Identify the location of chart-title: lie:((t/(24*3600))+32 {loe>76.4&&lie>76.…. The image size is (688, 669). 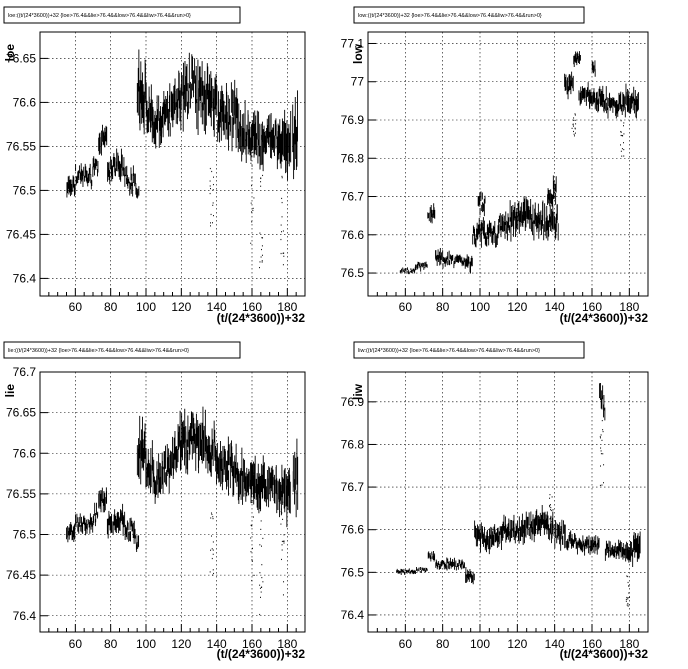
(98, 351).